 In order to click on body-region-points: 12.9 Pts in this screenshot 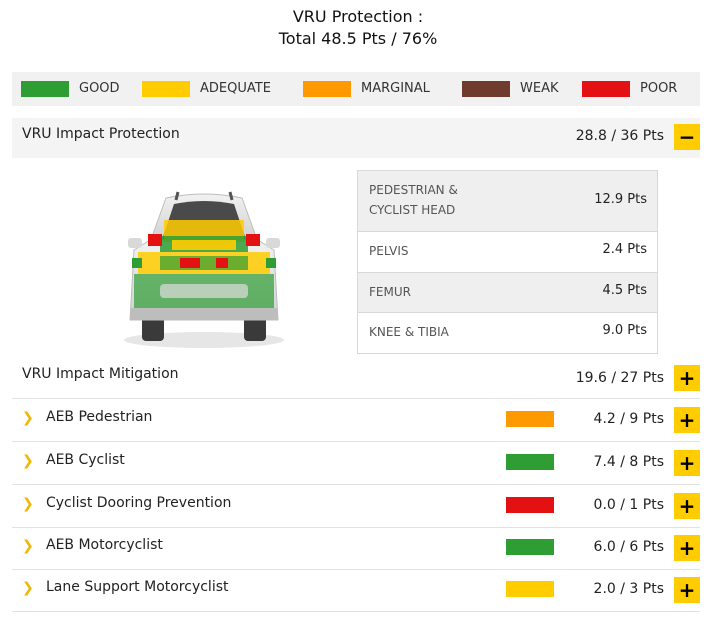, I will do `click(620, 199)`.